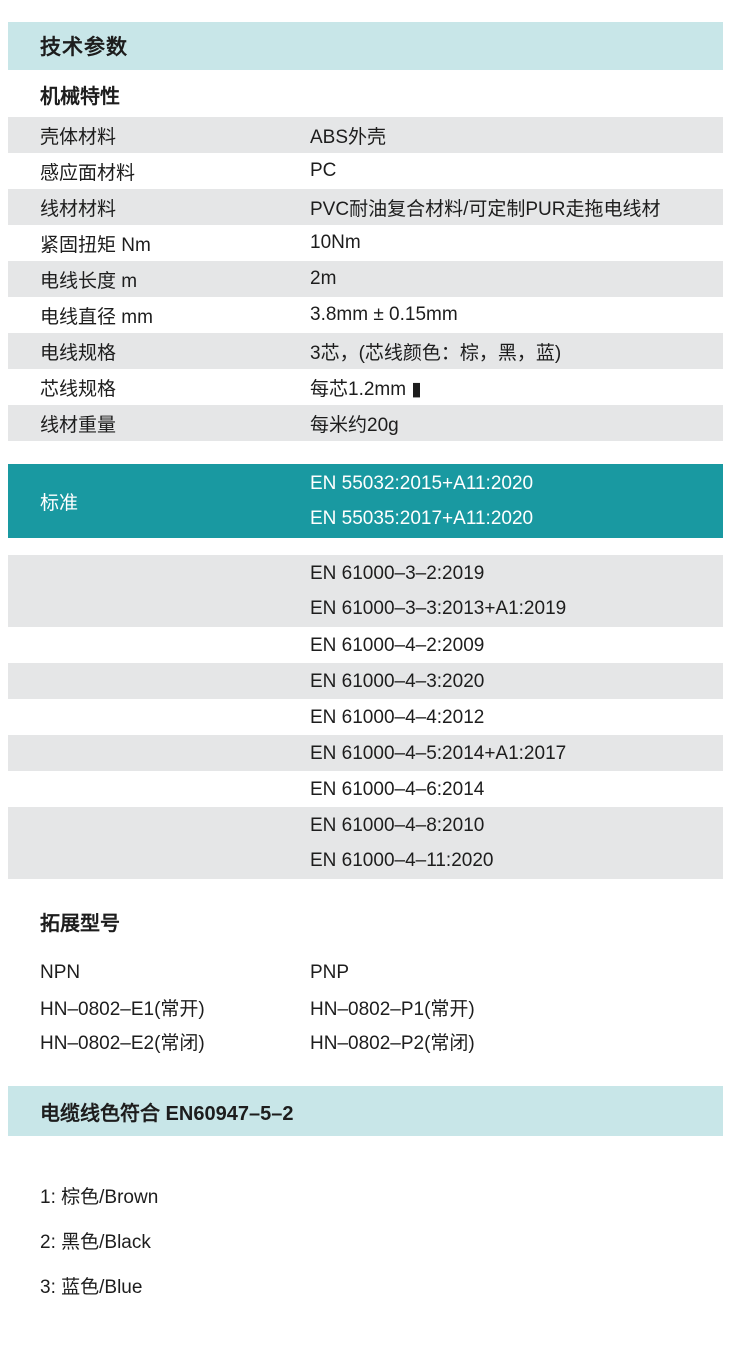 This screenshot has height=1365, width=730. What do you see at coordinates (122, 1043) in the screenshot?
I see `model-item: HN–0802–E2(常闭)` at bounding box center [122, 1043].